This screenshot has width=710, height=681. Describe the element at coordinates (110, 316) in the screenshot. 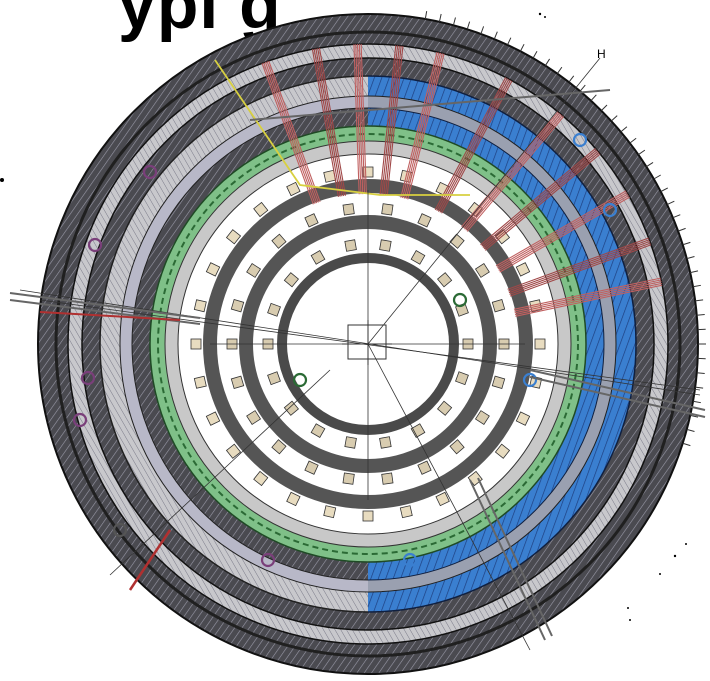

I see `red-cable-left` at that location.